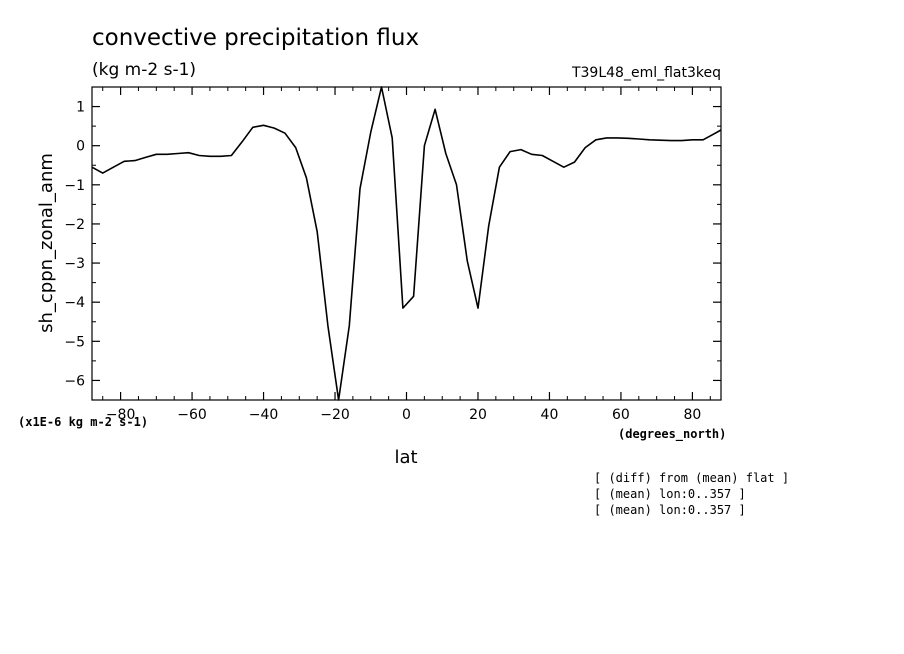 Image resolution: width=904 pixels, height=654 pixels. Describe the element at coordinates (691, 478) in the screenshot. I see `note-diff: [ (diff) from (mean) flat ]` at that location.